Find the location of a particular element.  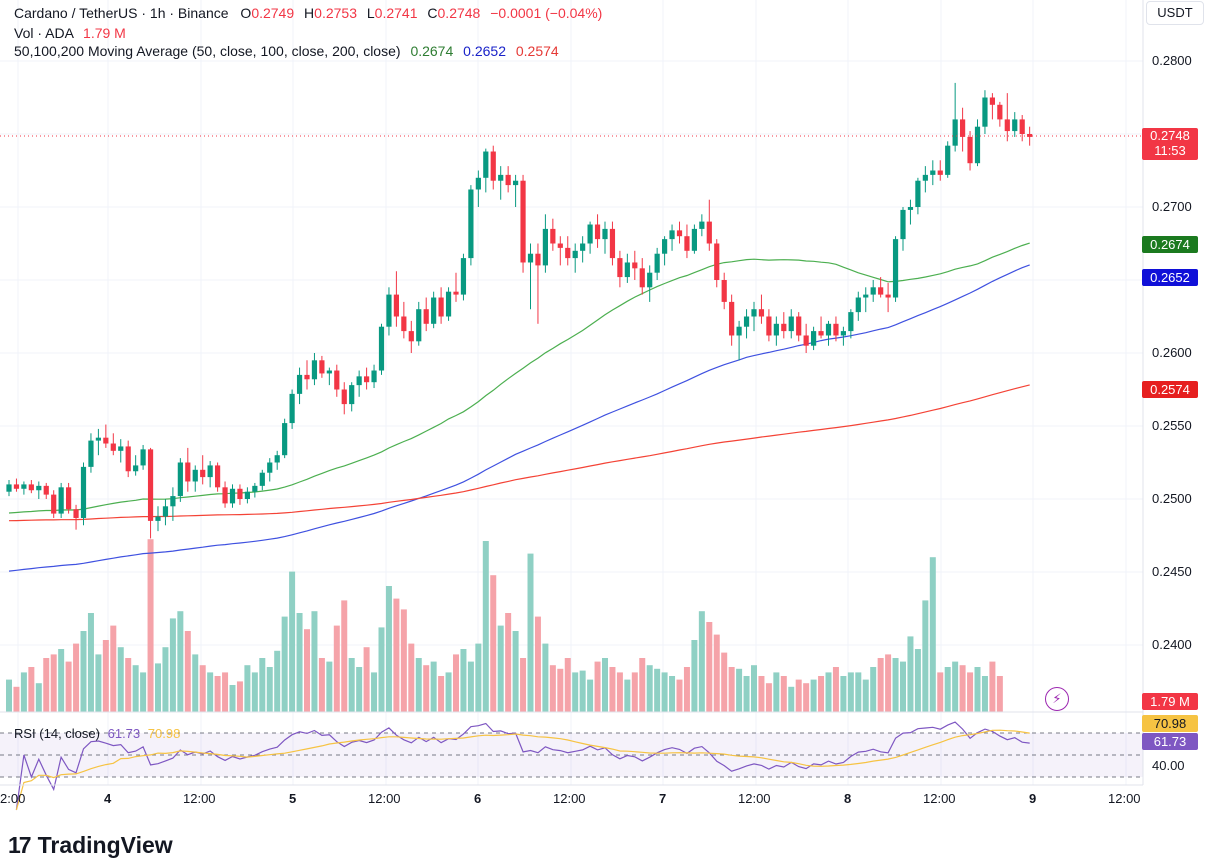

tradingview-logo: 17 TradingView is located at coordinates (90, 845).